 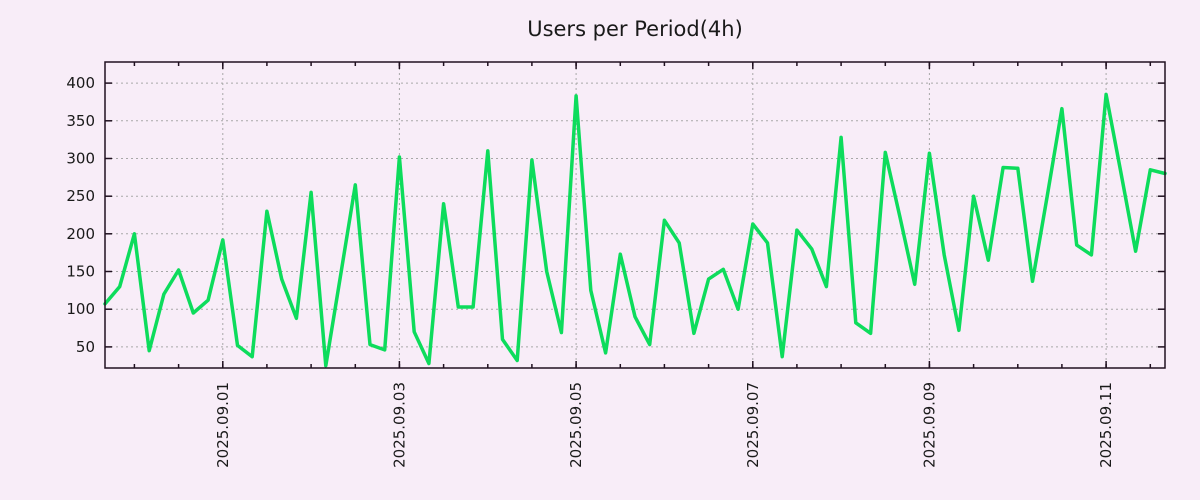 What do you see at coordinates (576, 425) in the screenshot?
I see `x-tick-label: 2025.09.05` at bounding box center [576, 425].